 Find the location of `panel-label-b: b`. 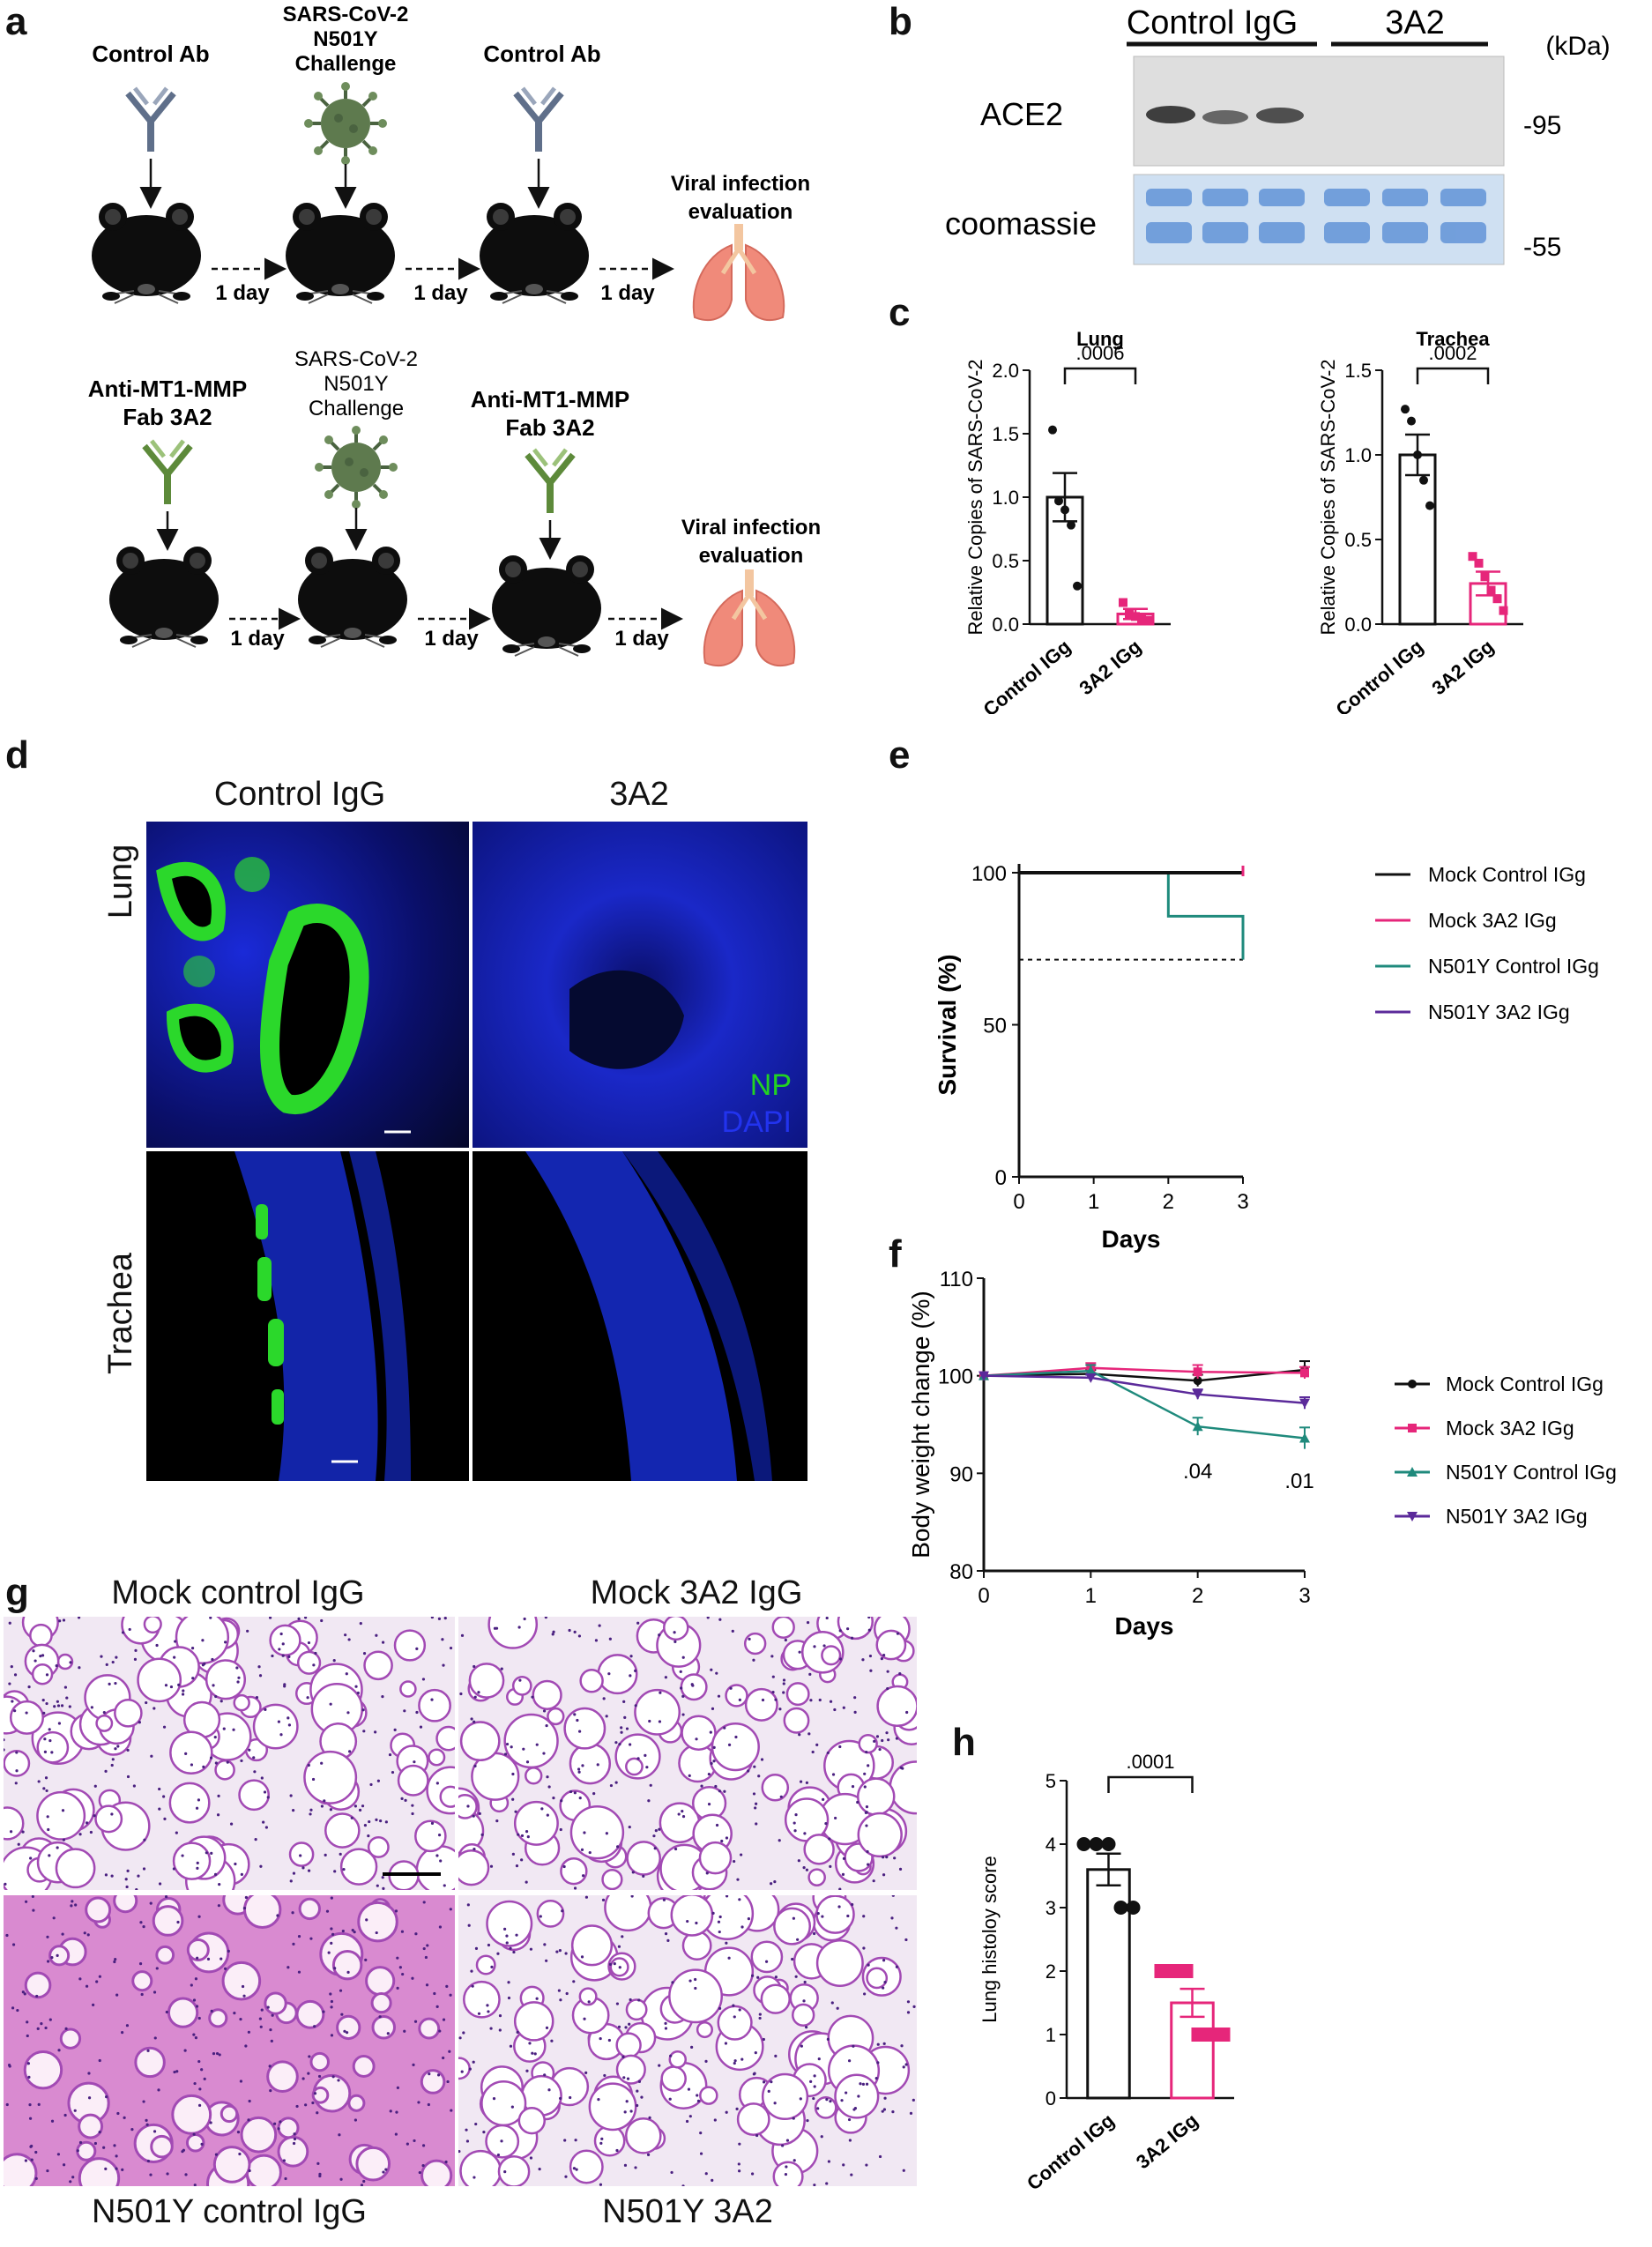

panel-label-b: b is located at coordinates (900, 21).